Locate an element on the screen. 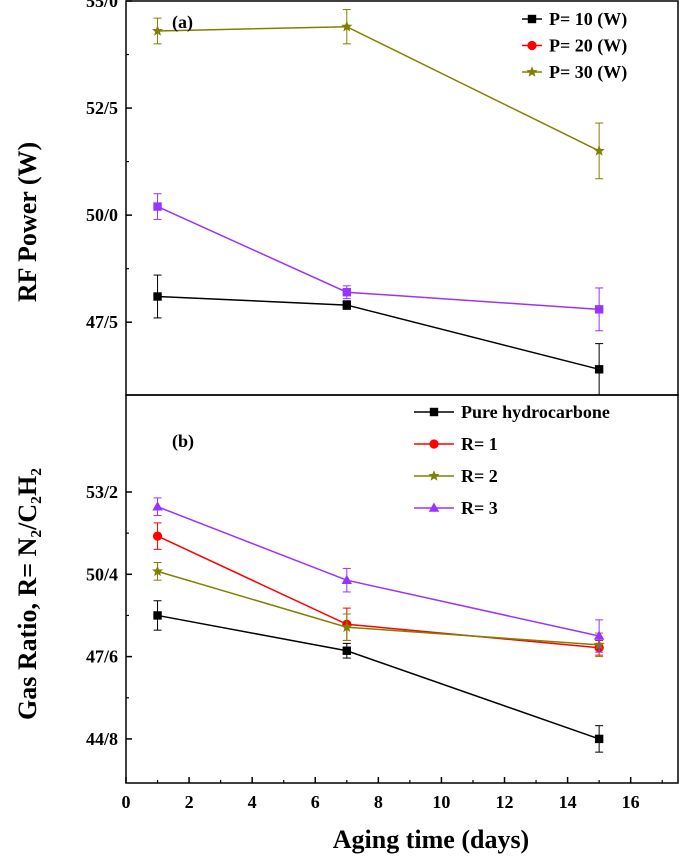 This screenshot has width=685, height=867. b-y-tick-label: 50/4 is located at coordinates (102, 574).